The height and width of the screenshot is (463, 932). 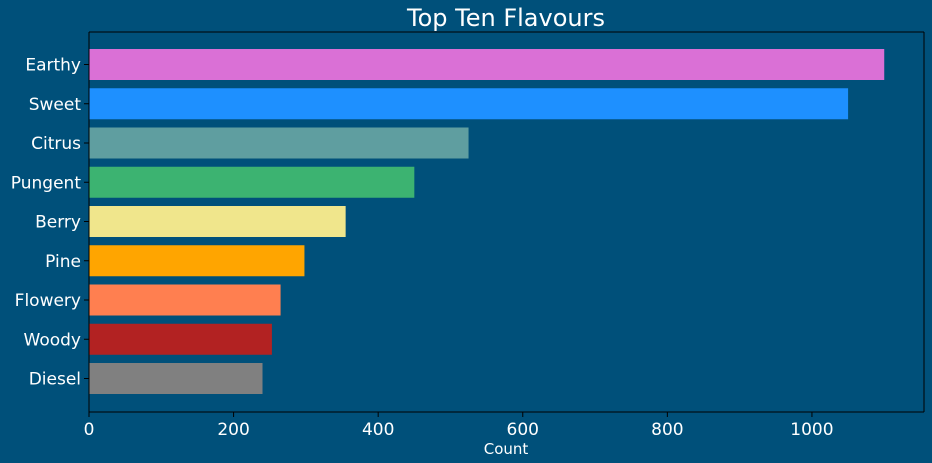 I want to click on x-tick-labels: 0 200 400 600 800 1000, so click(x=459, y=426).